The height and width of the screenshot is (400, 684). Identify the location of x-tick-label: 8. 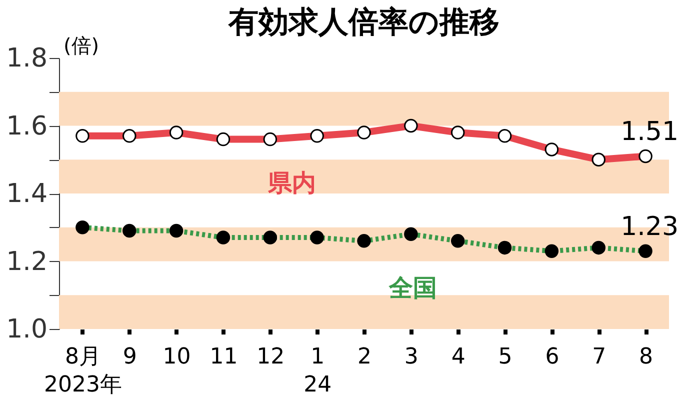
(646, 357).